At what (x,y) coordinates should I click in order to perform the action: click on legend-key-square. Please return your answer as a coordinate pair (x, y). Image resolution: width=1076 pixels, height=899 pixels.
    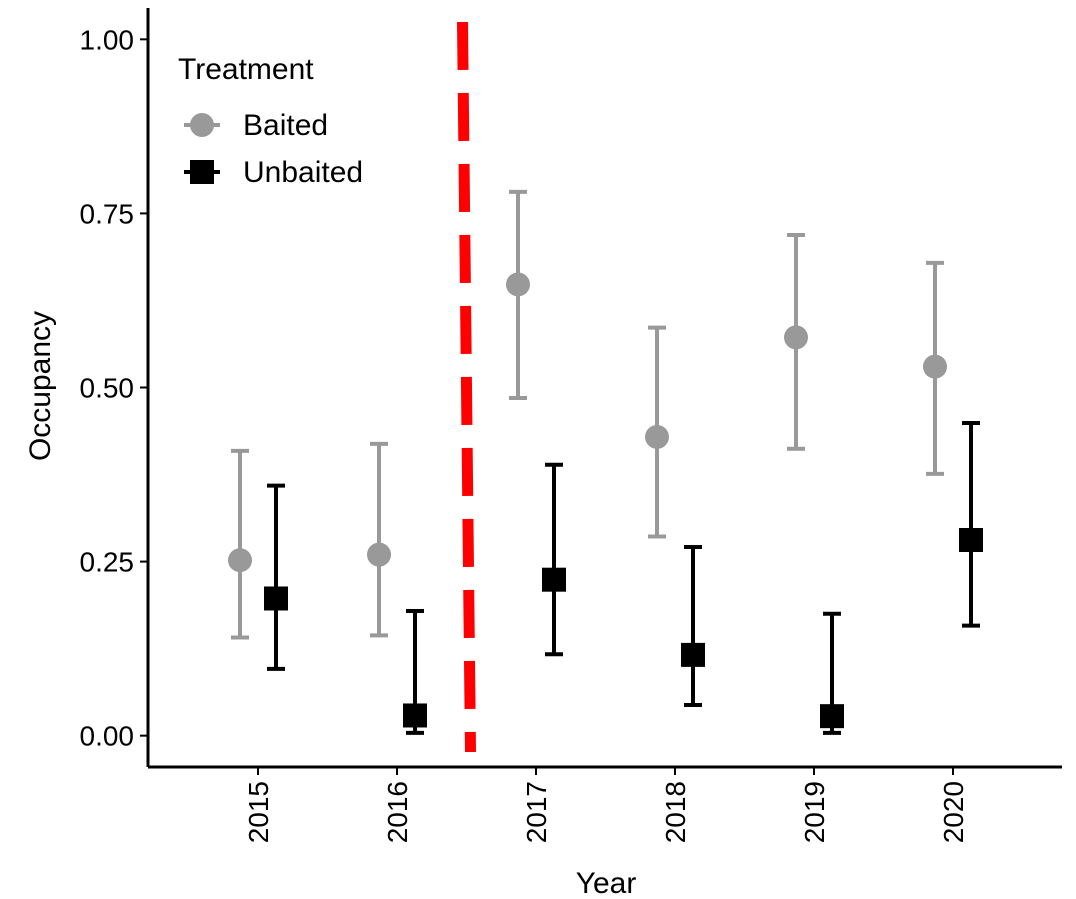
    Looking at the image, I should click on (202, 172).